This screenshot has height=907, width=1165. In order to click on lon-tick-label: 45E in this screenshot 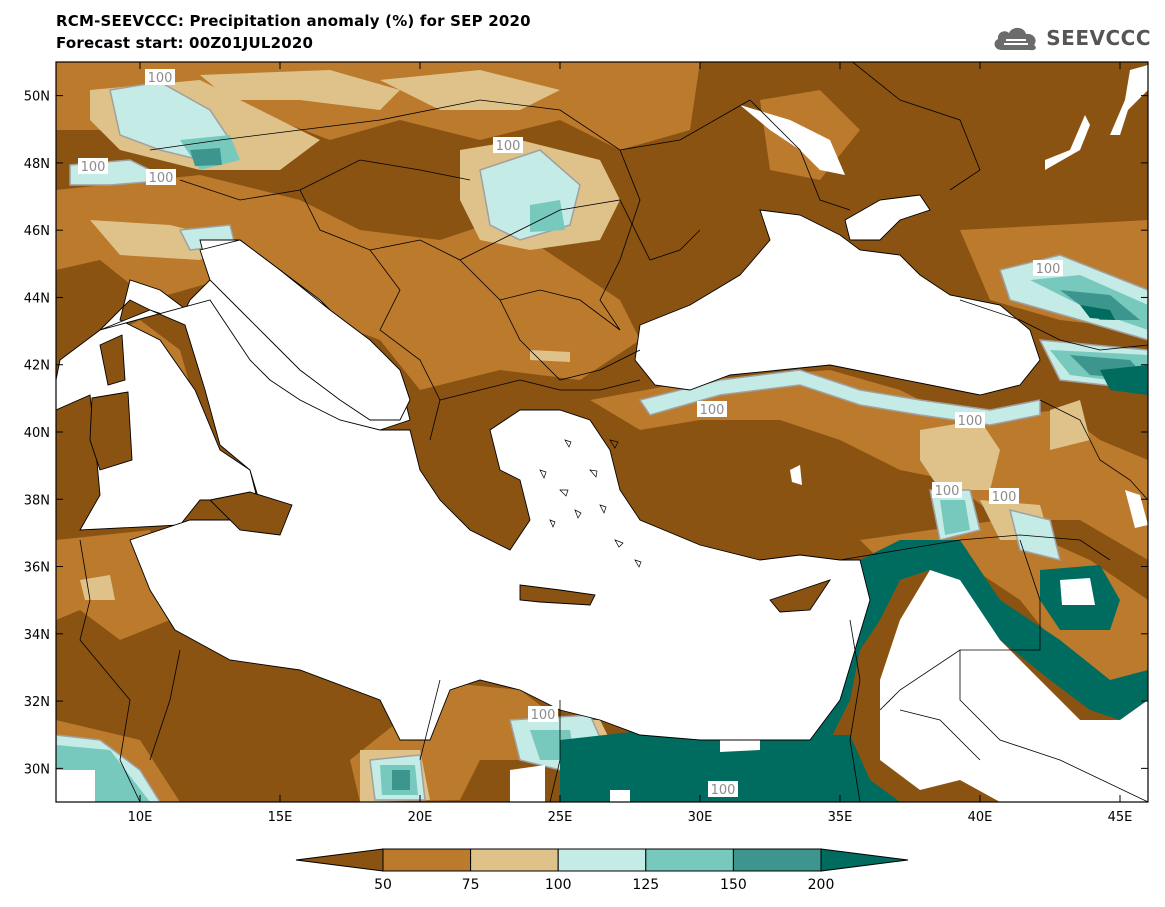, I will do `click(1120, 817)`.